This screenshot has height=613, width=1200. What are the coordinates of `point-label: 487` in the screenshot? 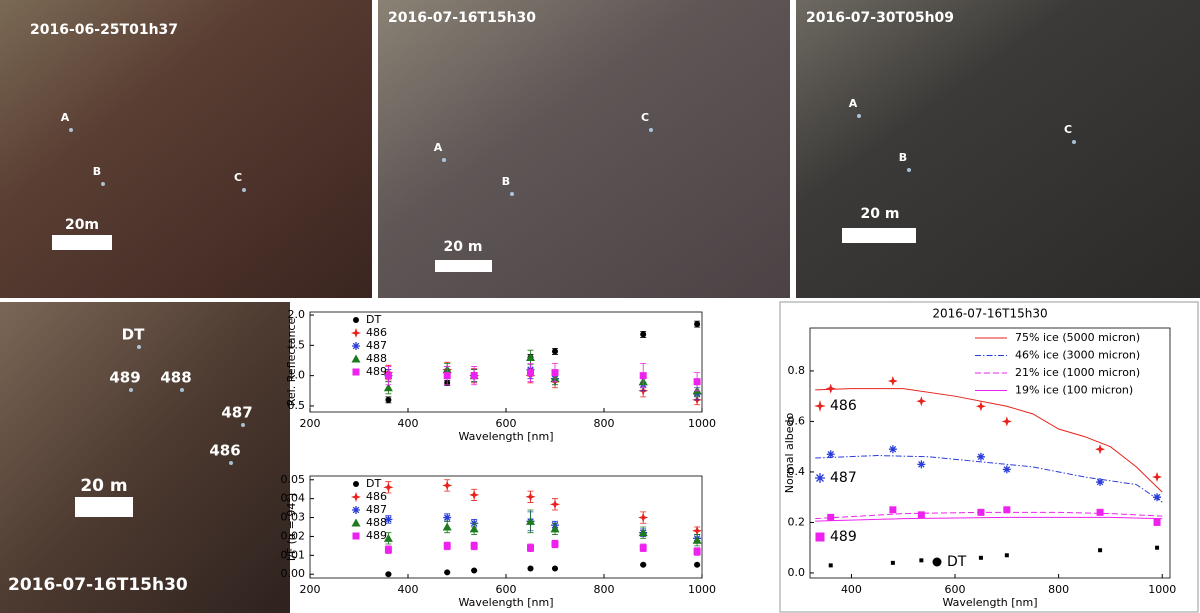 It's located at (236, 413).